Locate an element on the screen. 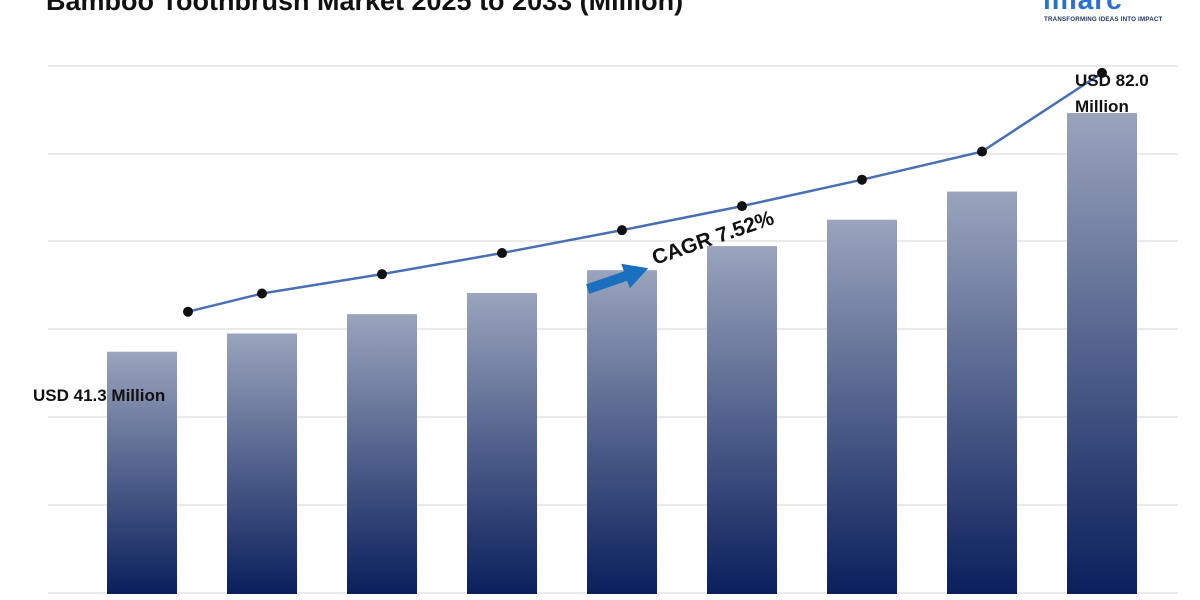 This screenshot has width=1200, height=600. bar-2028 is located at coordinates (502, 443).